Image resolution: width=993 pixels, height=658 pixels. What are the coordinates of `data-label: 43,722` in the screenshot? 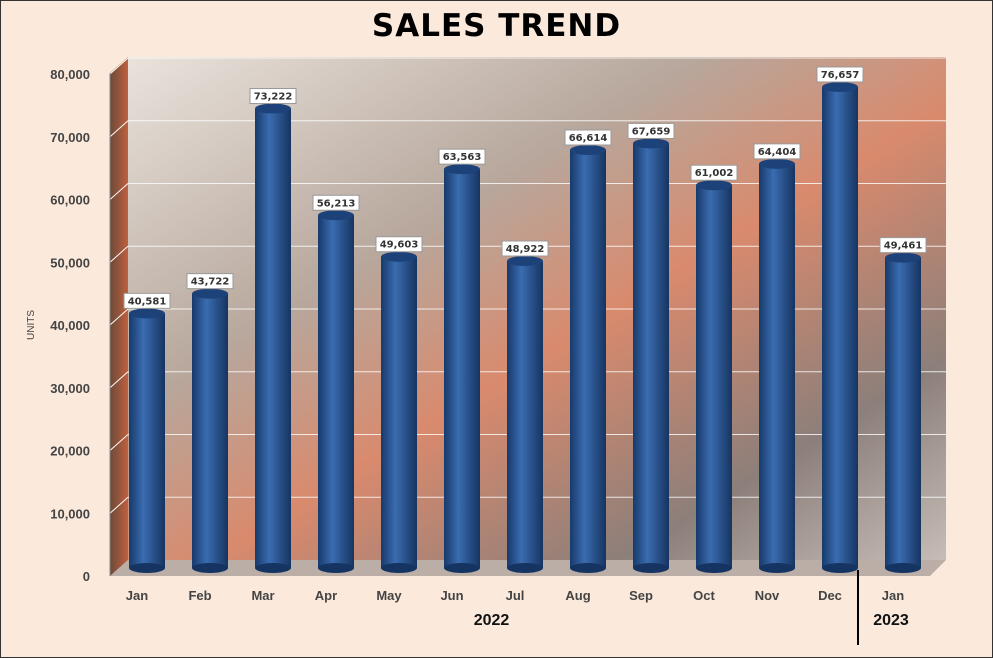 It's located at (210, 282).